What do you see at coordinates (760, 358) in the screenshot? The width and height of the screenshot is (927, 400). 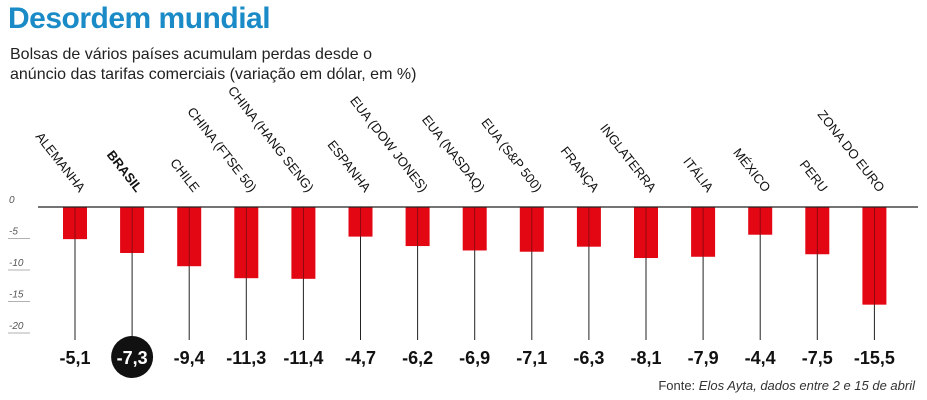 I see `value-label: -4,4` at bounding box center [760, 358].